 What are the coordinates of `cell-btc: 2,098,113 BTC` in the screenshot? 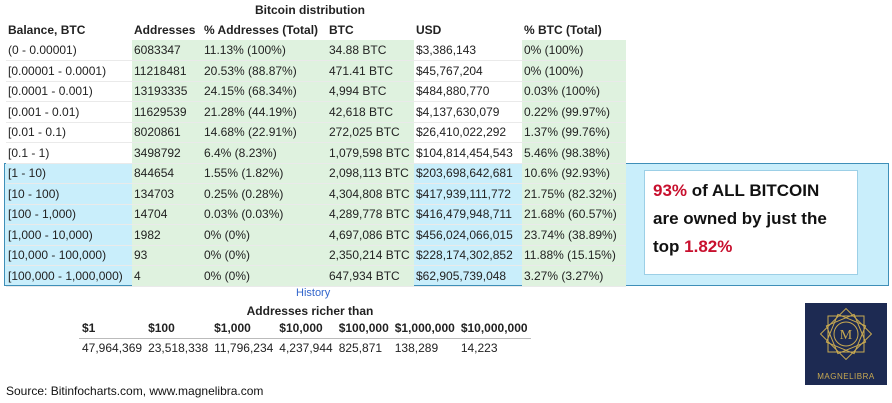 It's located at (370, 173).